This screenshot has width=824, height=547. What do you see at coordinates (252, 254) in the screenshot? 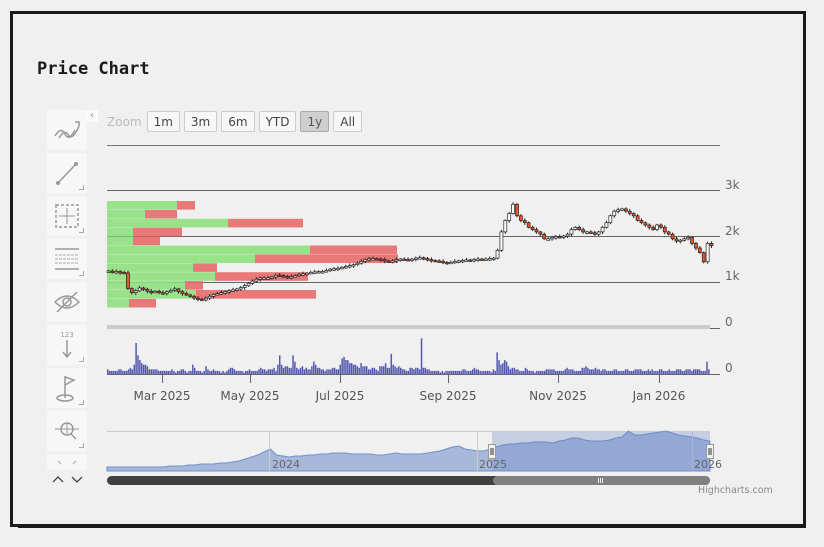
I see `volume-by-price-bars` at bounding box center [252, 254].